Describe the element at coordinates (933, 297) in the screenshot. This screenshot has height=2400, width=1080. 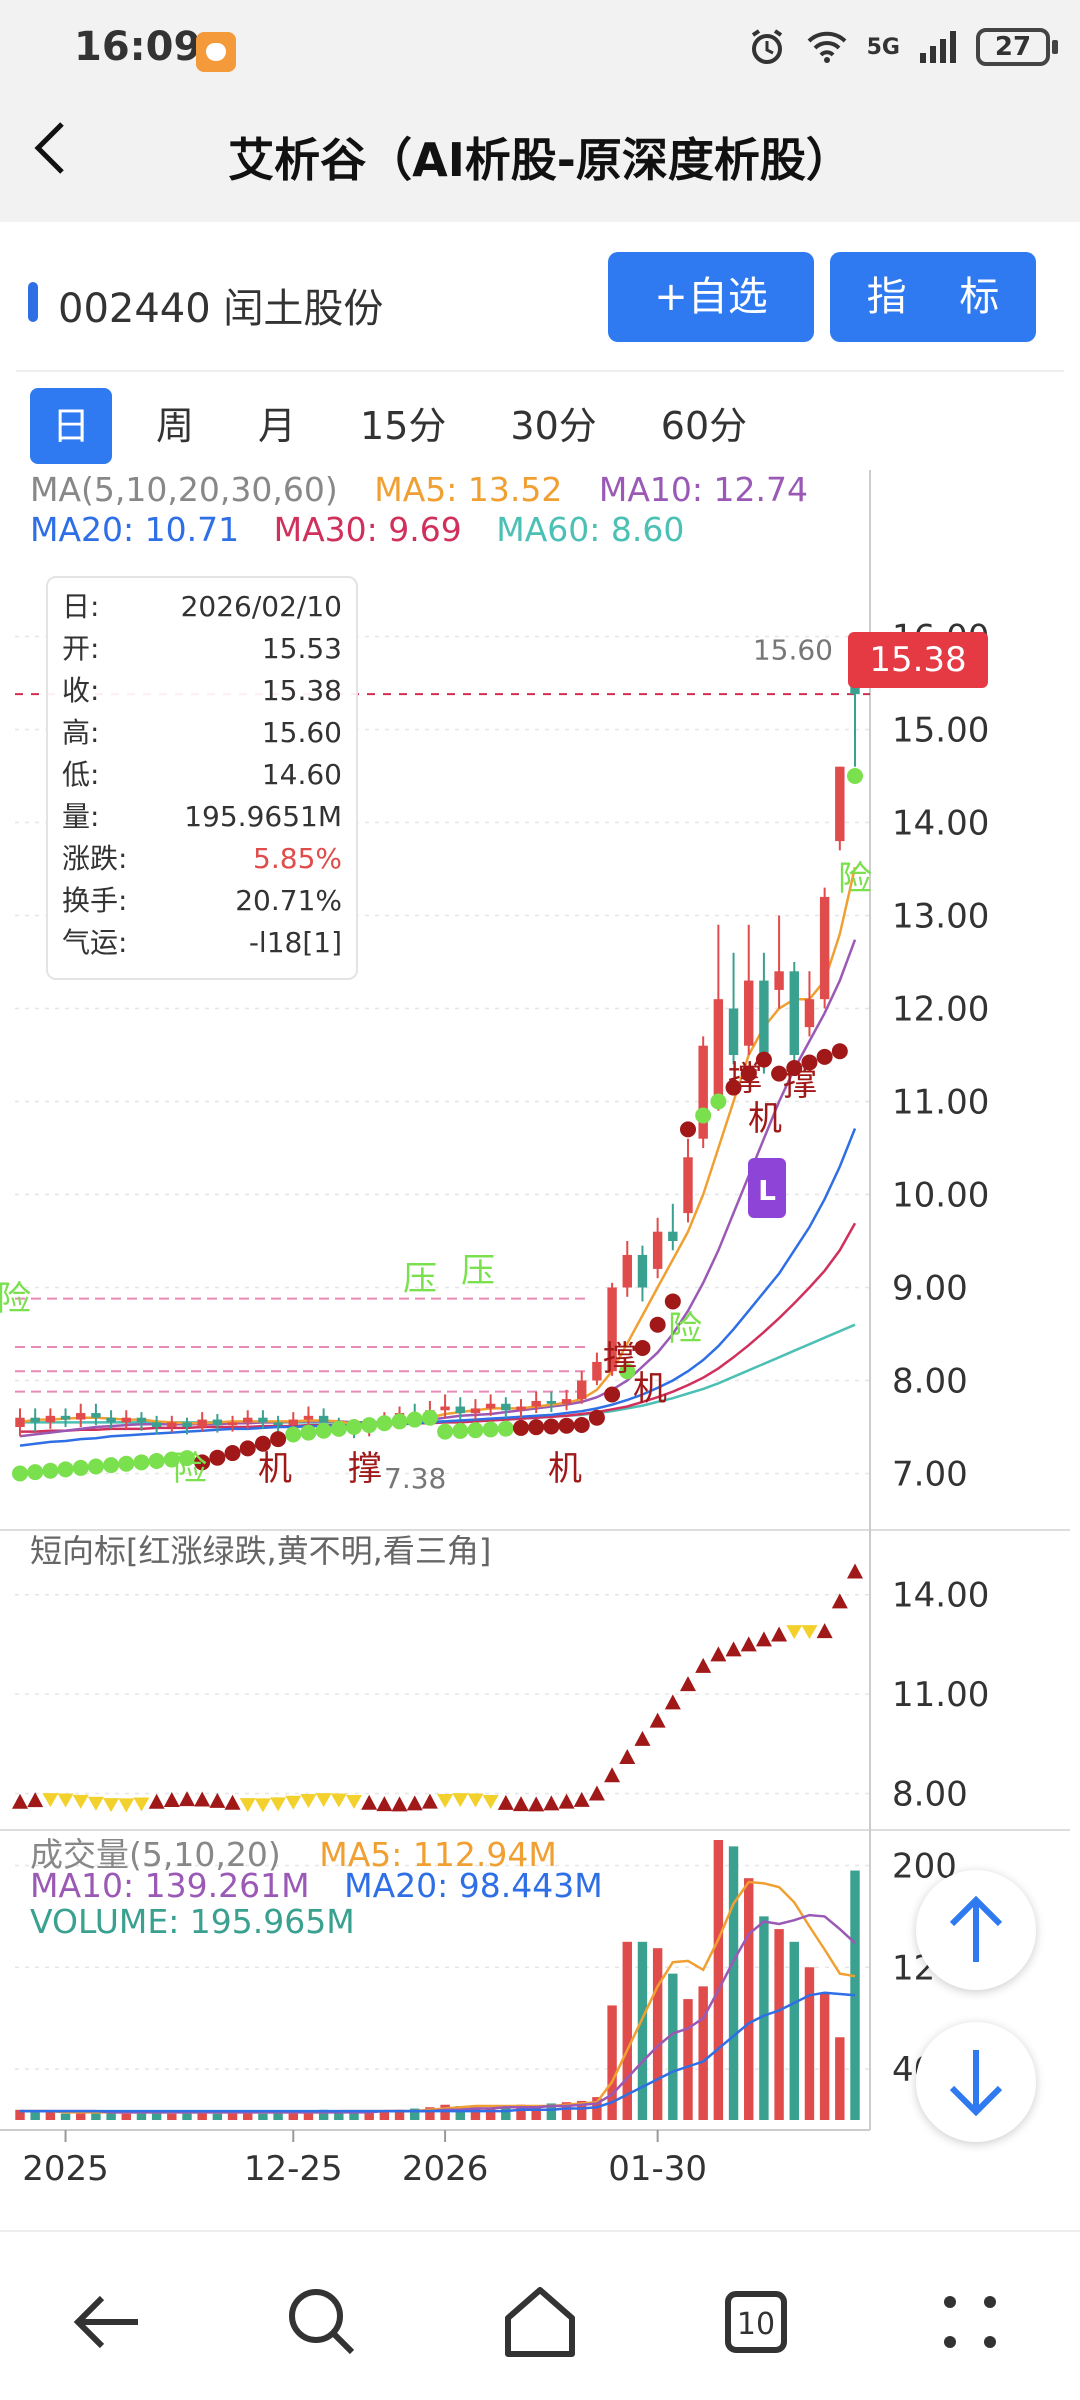
I see `indicator-button: 指 标` at that location.